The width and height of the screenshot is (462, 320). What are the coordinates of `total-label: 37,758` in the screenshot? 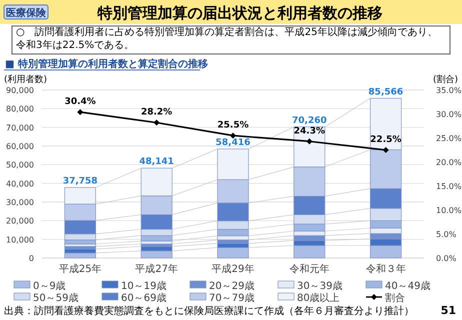 It's located at (80, 181).